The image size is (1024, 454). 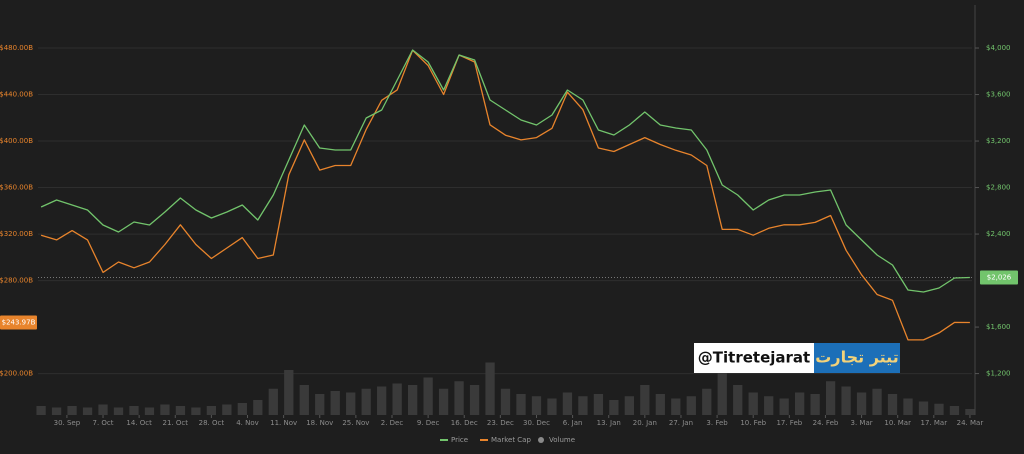 I want to click on x-tick-label: 4. Nov, so click(x=247, y=423).